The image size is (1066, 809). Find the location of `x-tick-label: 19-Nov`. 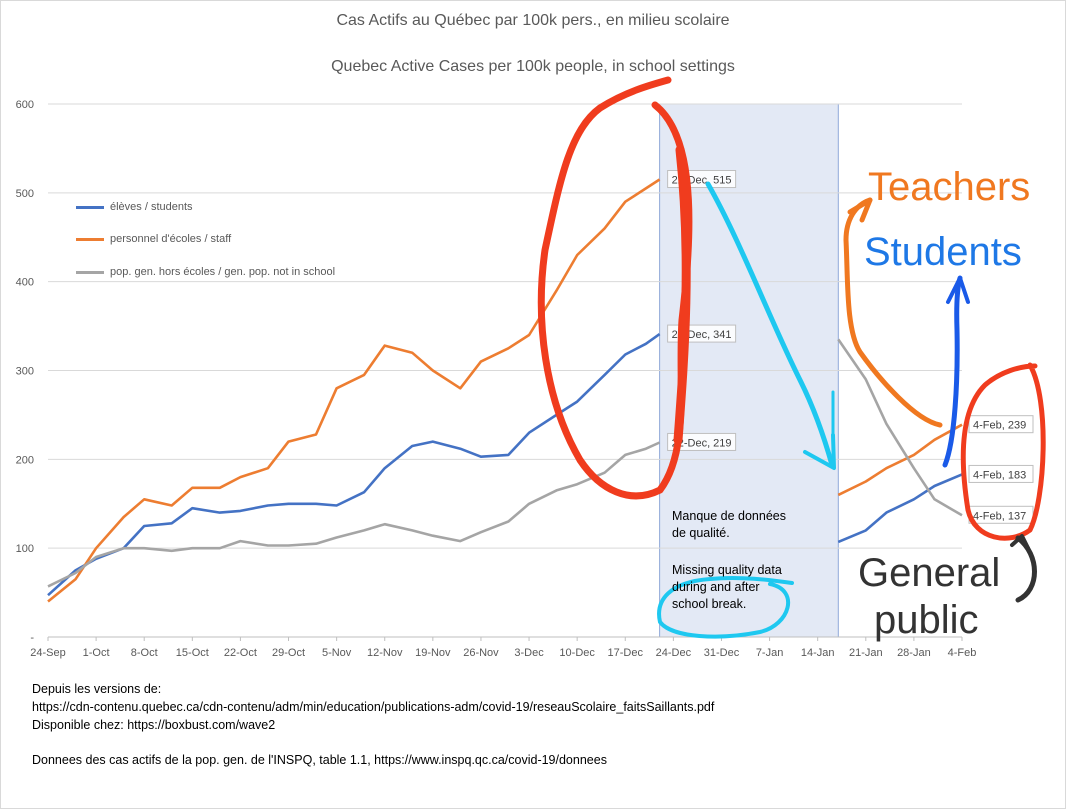

x-tick-label: 19-Nov is located at coordinates (433, 653).